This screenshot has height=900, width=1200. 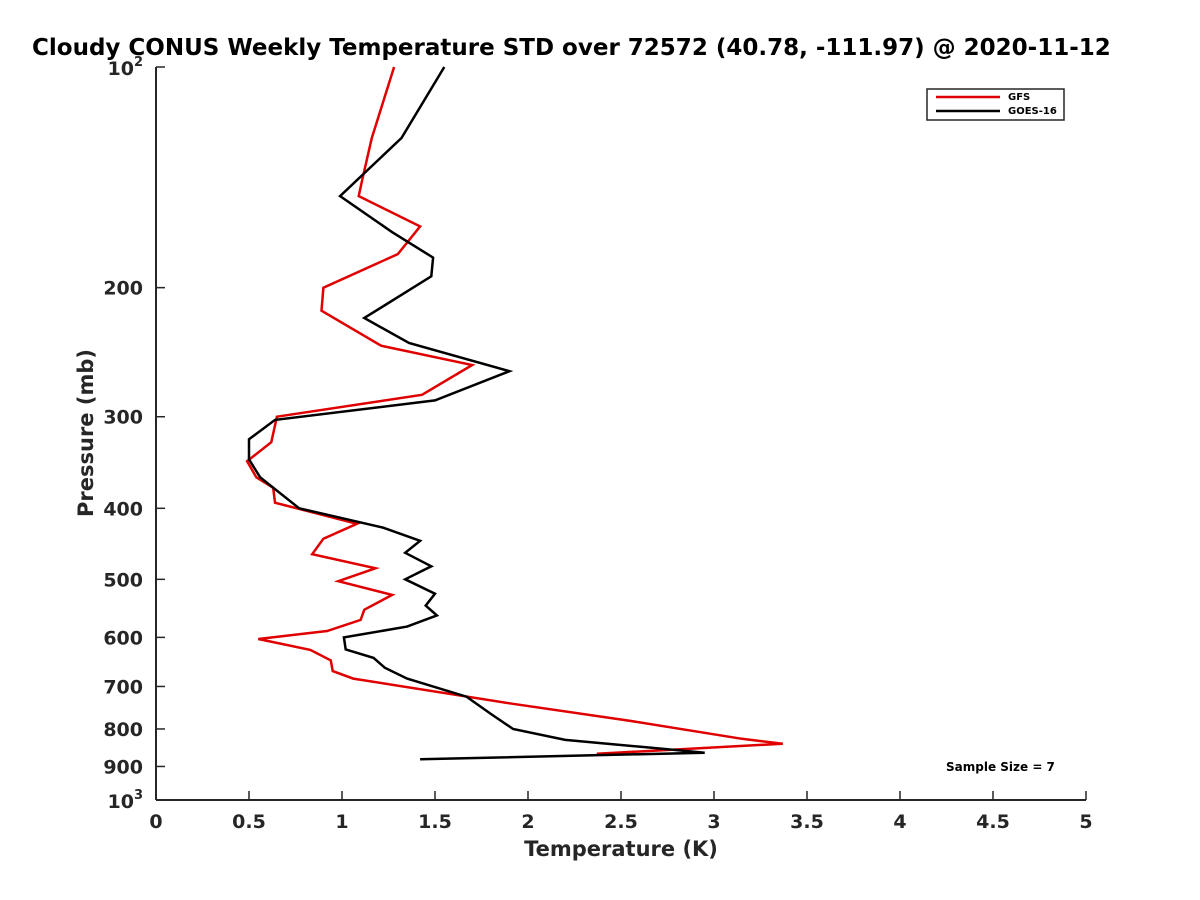 What do you see at coordinates (341, 822) in the screenshot?
I see `x-tick-label: 1` at bounding box center [341, 822].